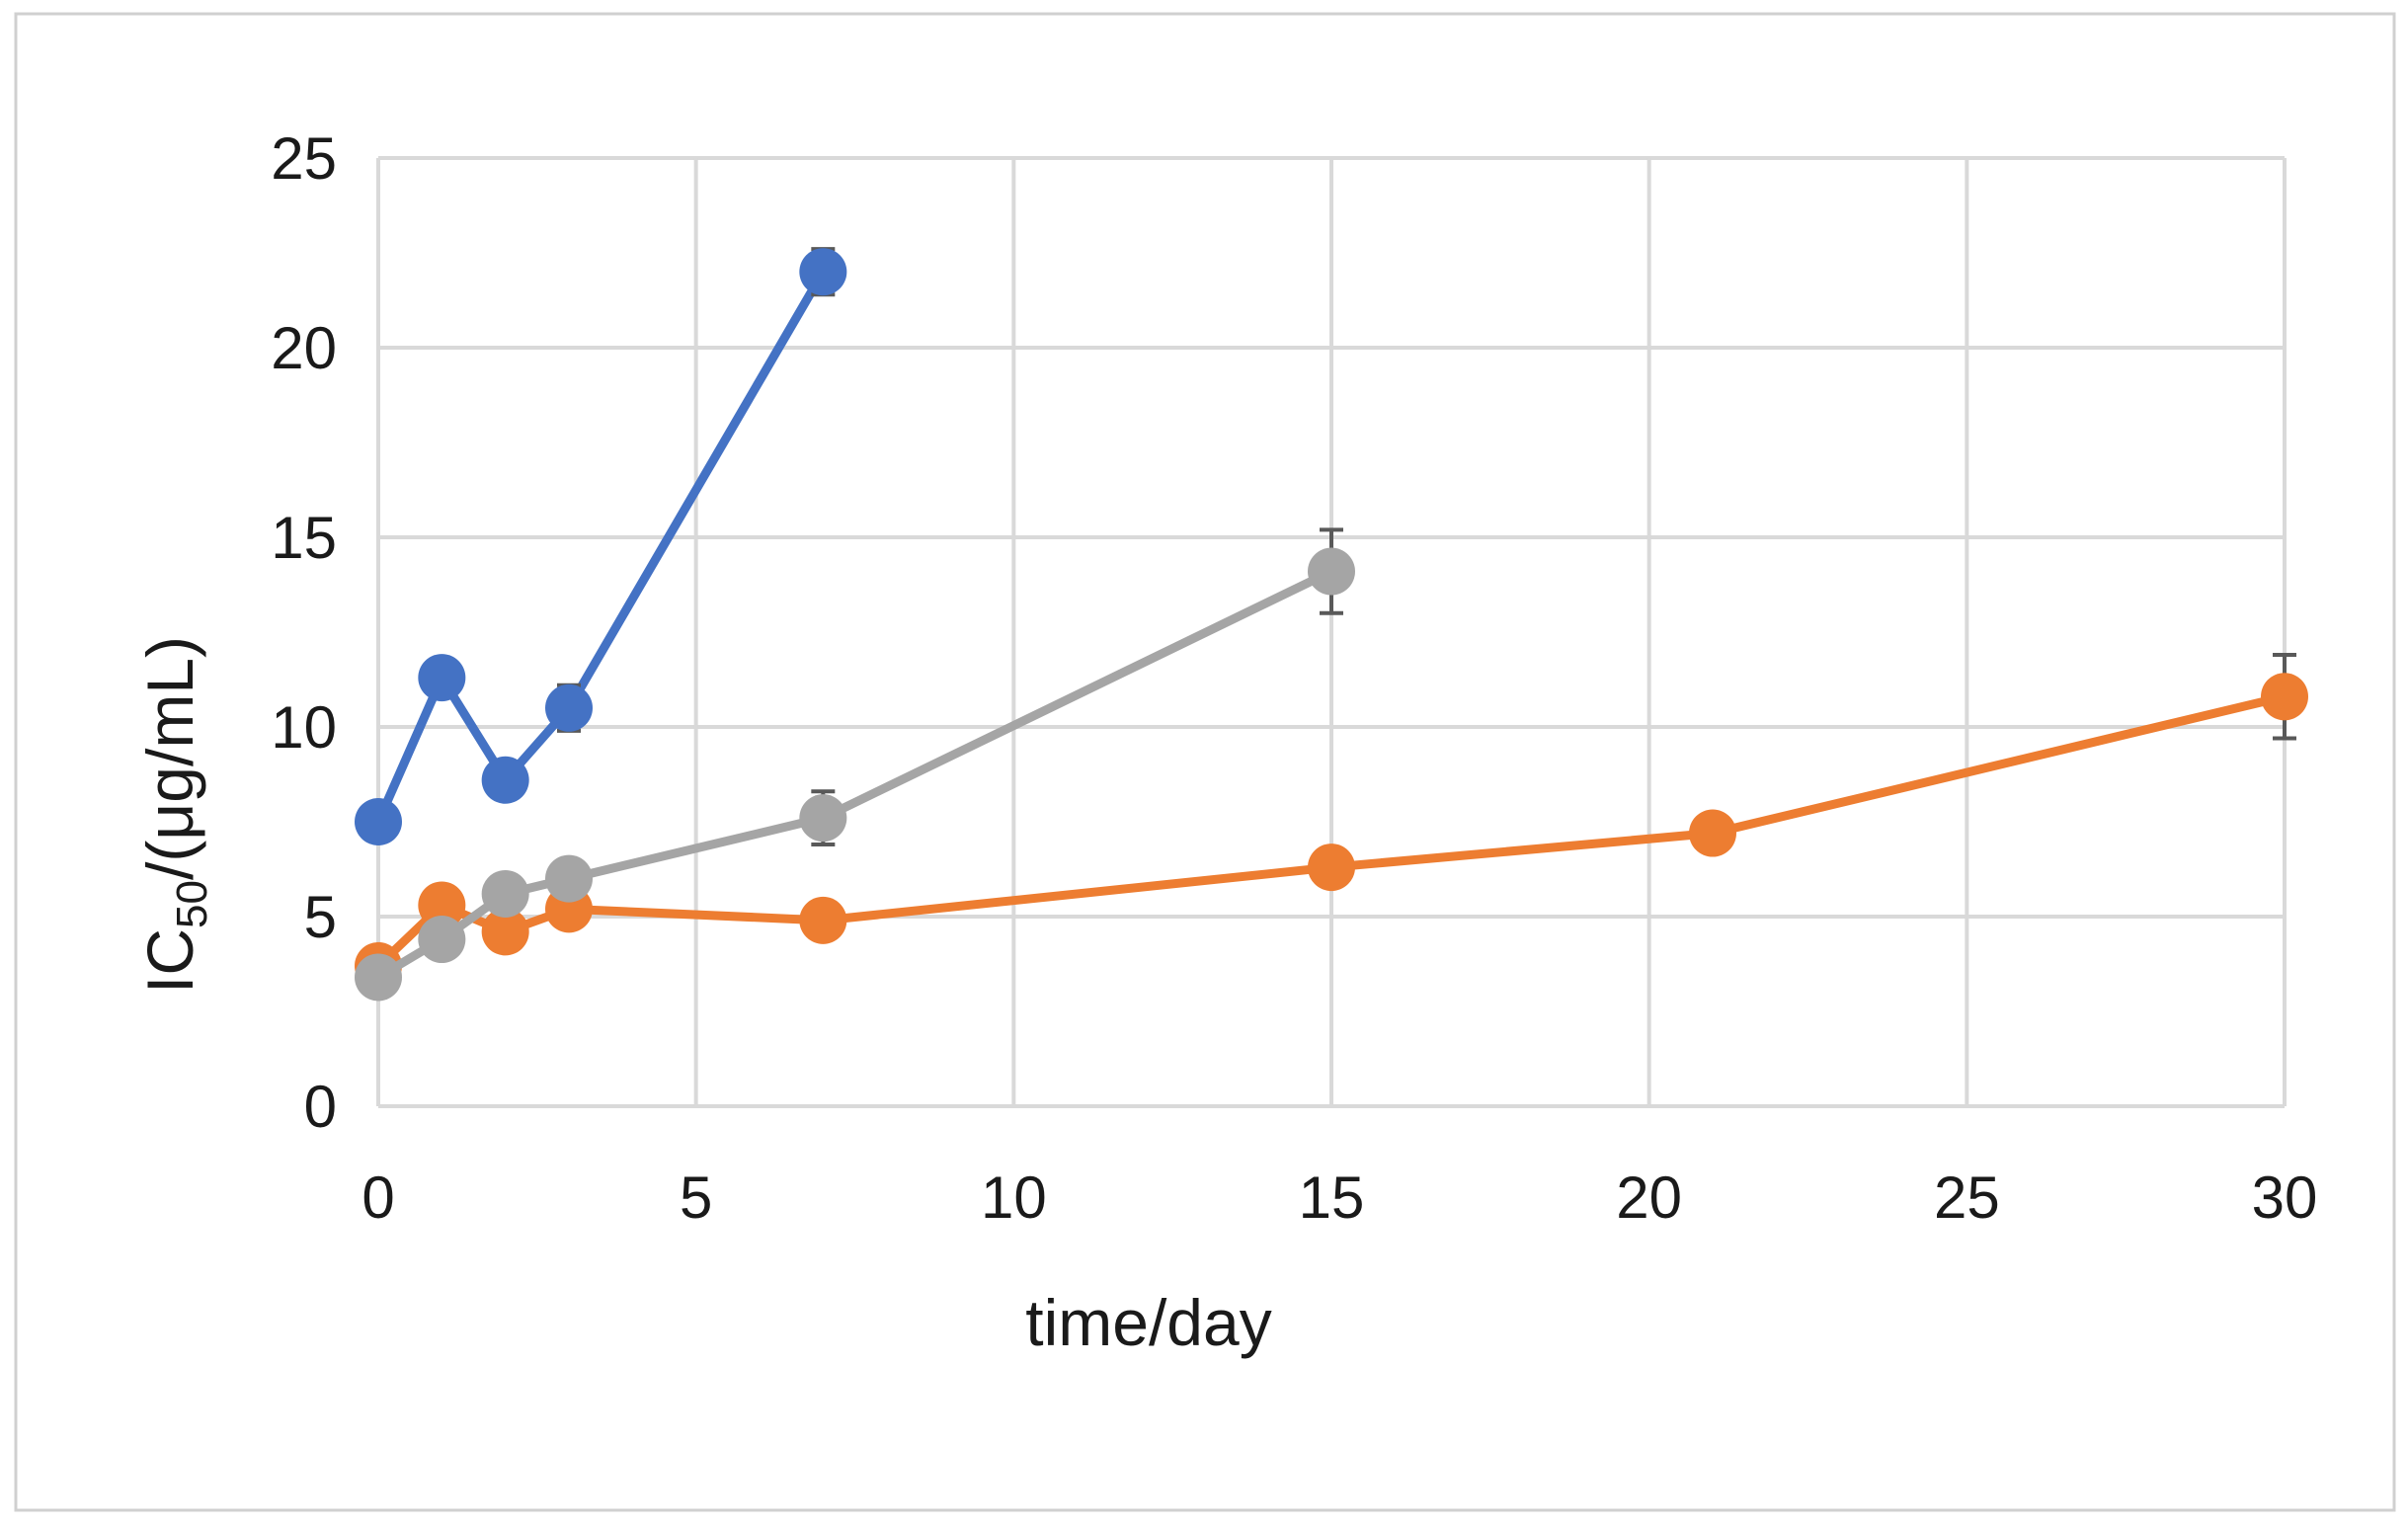  What do you see at coordinates (378, 1198) in the screenshot?
I see `x-tick-label: 0` at bounding box center [378, 1198].